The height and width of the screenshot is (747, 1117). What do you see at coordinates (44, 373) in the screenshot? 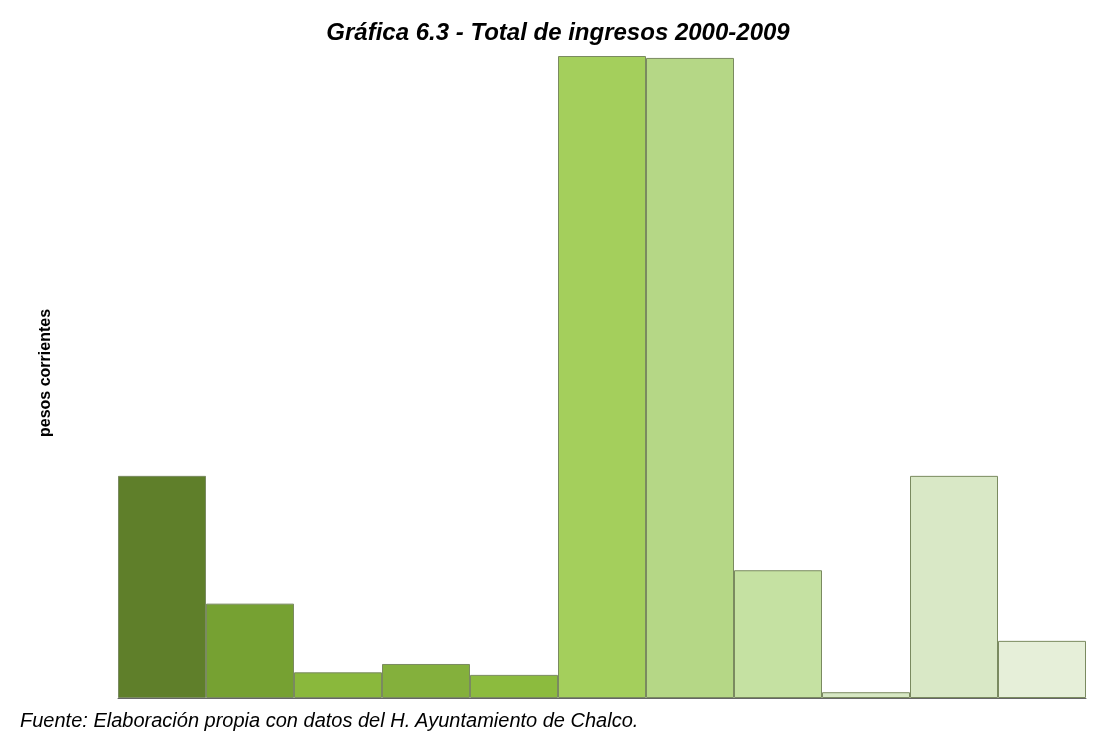
I see `y-axis-title: pesos corrientes` at bounding box center [44, 373].